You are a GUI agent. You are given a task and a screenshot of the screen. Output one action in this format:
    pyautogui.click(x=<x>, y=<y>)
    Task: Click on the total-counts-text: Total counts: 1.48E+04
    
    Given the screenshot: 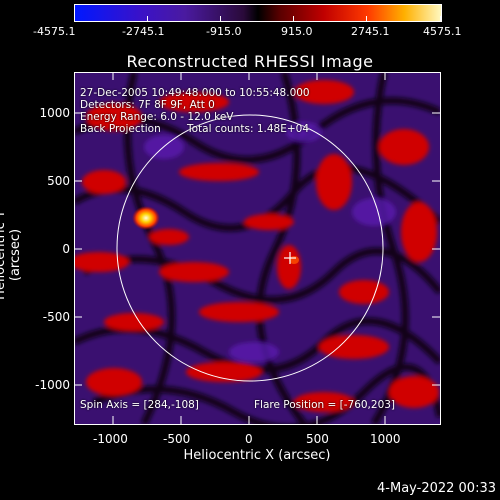 What is the action you would take?
    pyautogui.click(x=248, y=129)
    